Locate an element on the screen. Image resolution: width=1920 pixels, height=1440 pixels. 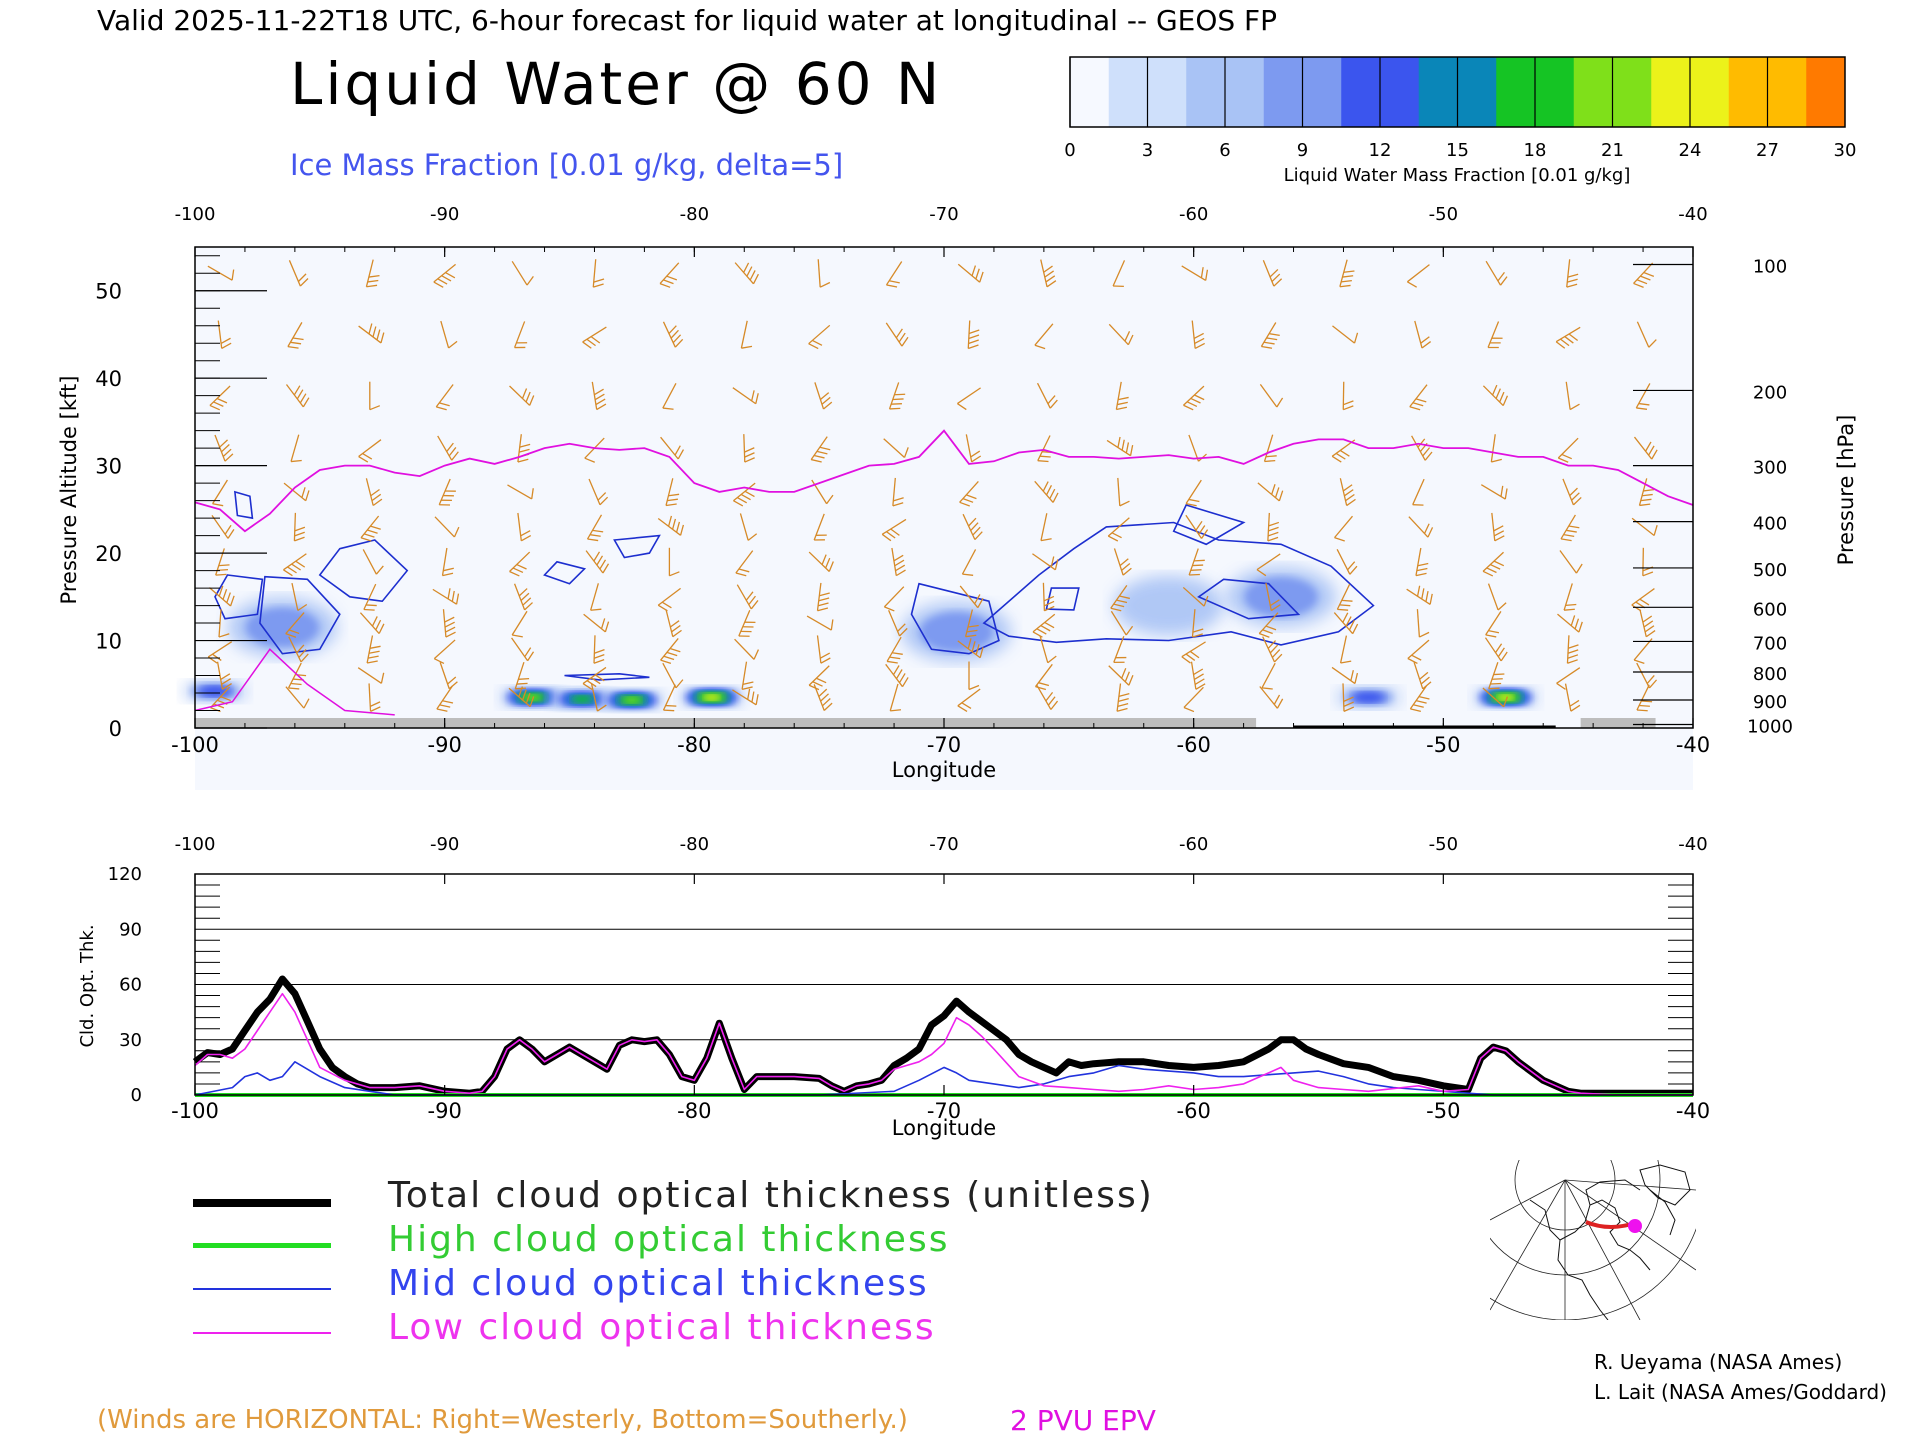
colorbar-tick-label: 9 is located at coordinates (1302, 150).